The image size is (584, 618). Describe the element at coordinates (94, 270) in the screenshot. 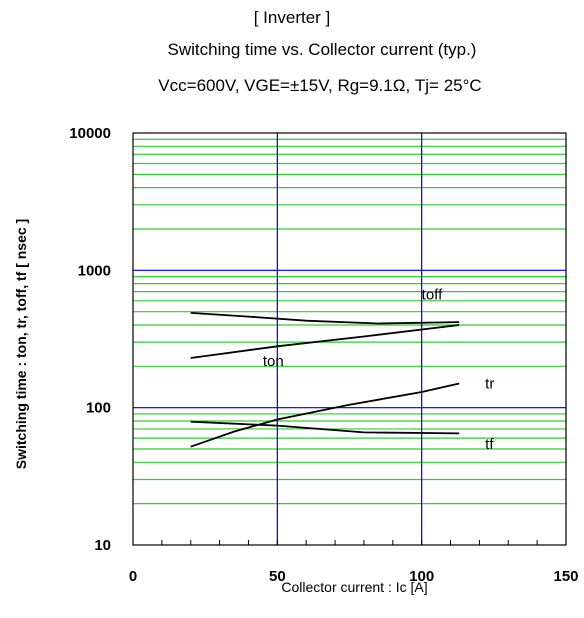

I see `y-tick-label: 1000` at that location.